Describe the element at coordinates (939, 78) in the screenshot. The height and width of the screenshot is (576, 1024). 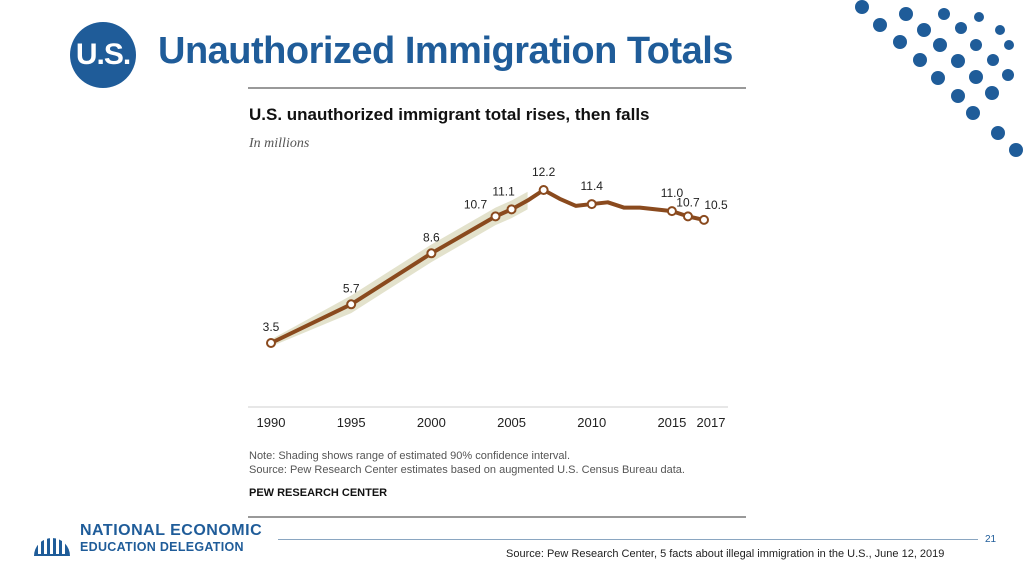
I see `decorative-dots` at that location.